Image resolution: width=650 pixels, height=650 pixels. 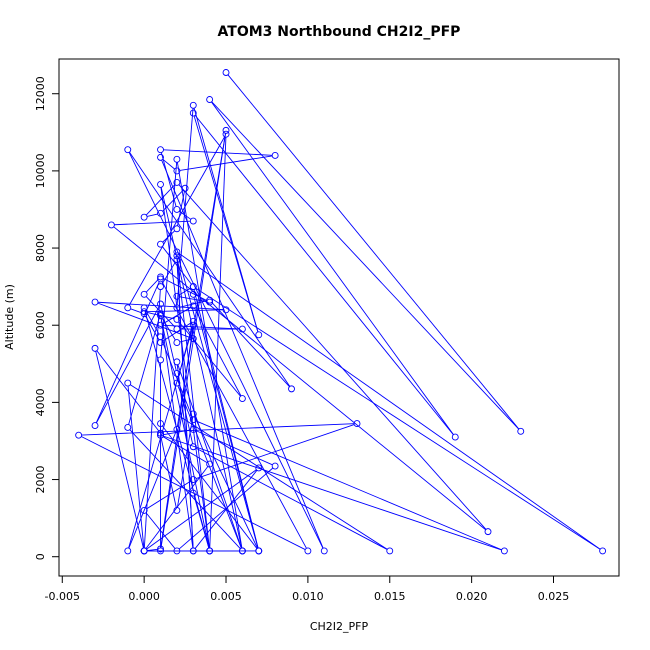 What do you see at coordinates (144, 596) in the screenshot?
I see `x-tick-label: 0.000` at bounding box center [144, 596].